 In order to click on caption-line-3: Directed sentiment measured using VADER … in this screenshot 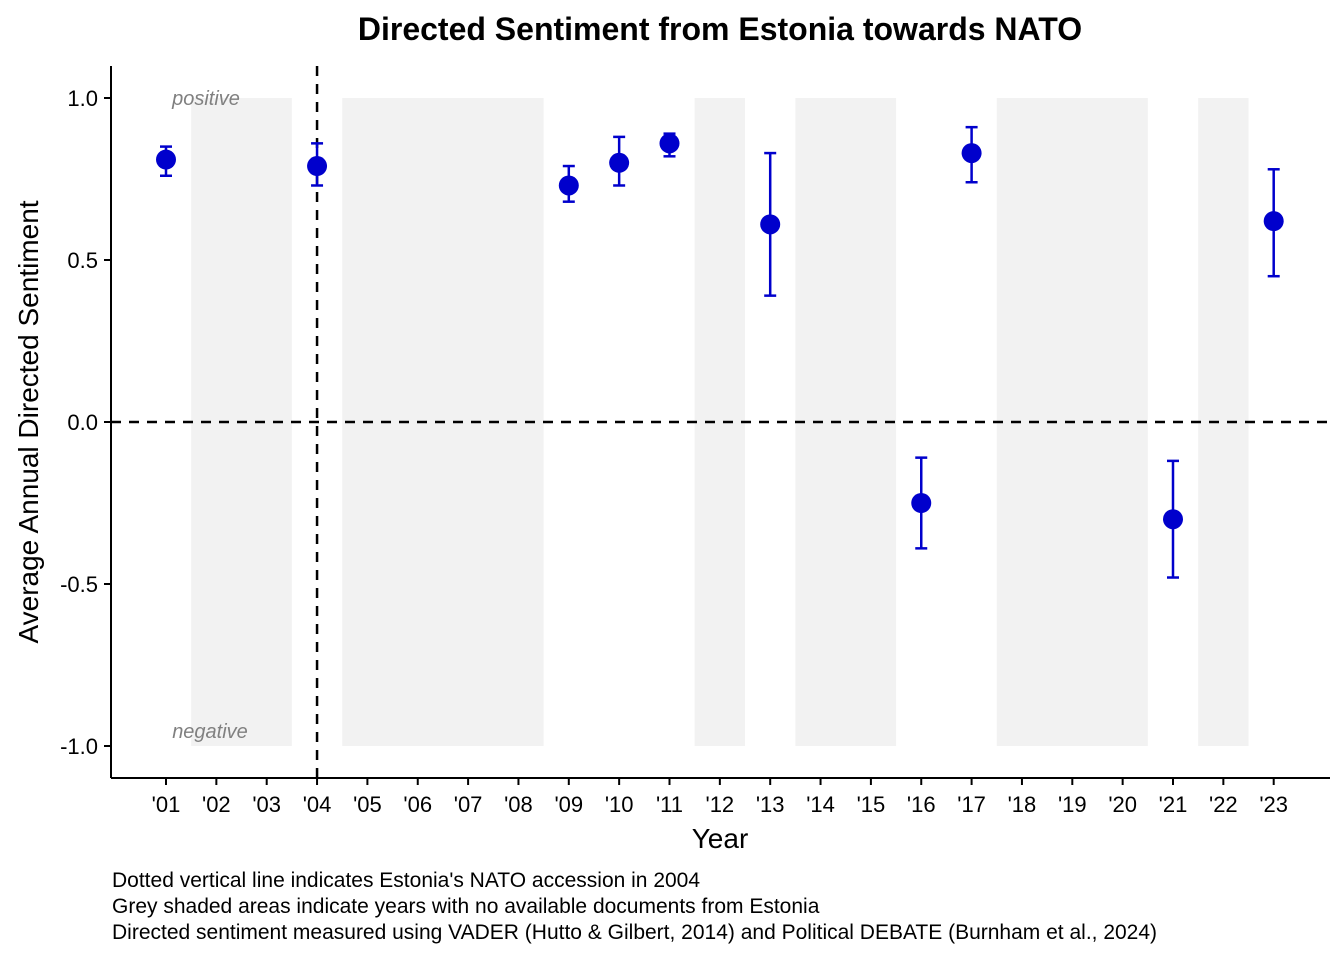, I will do `click(635, 932)`.